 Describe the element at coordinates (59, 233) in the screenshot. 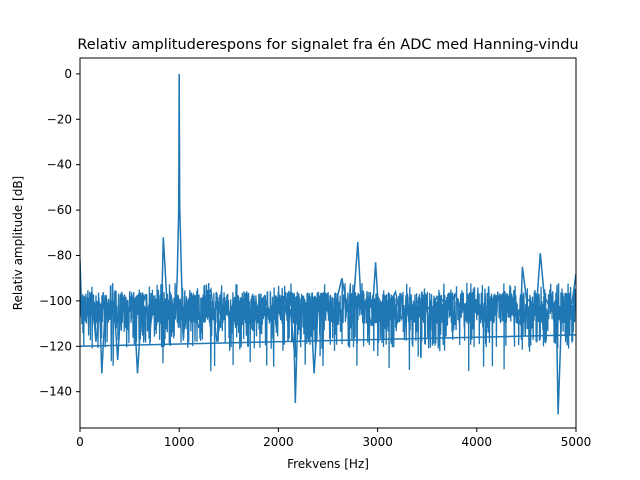

I see `y-axis: 0 −20 −40 −60 −80 −100 −120 −140` at that location.